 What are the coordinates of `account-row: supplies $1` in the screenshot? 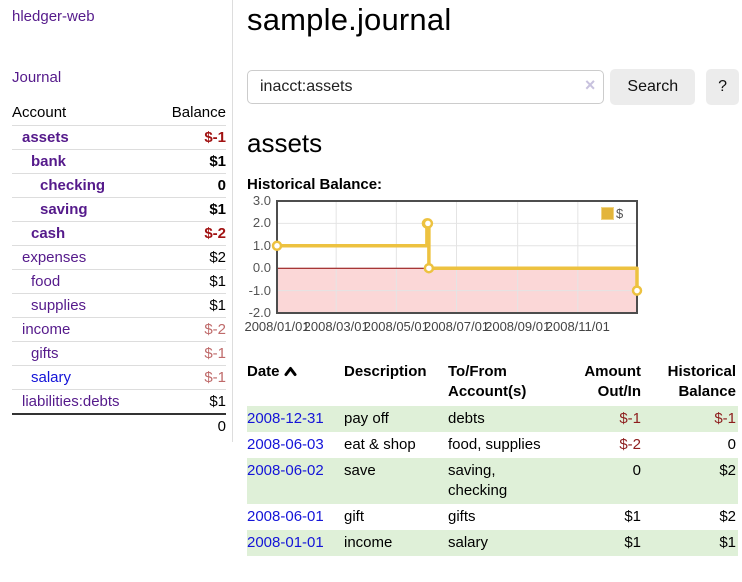 It's located at (119, 305).